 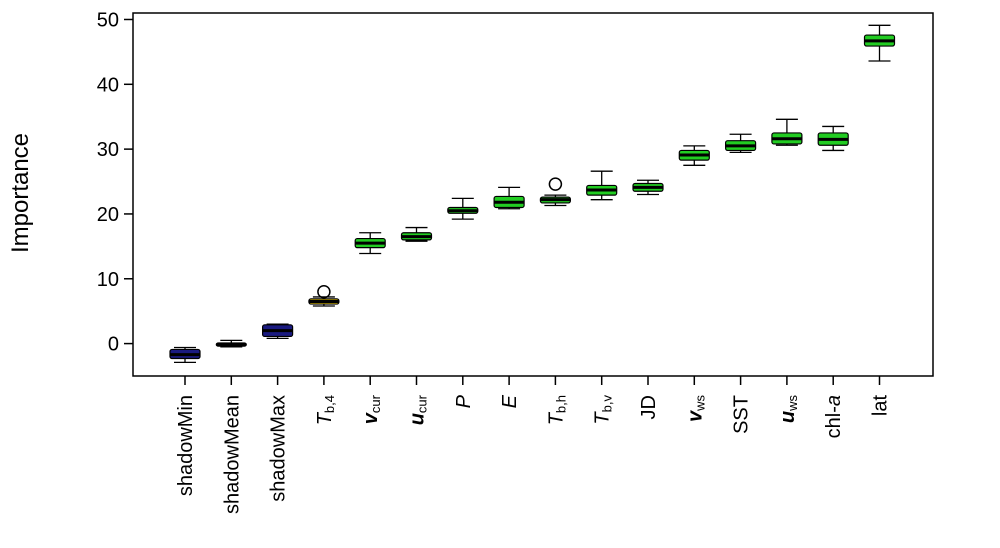 I want to click on x-label-text: JD, so click(x=649, y=407).